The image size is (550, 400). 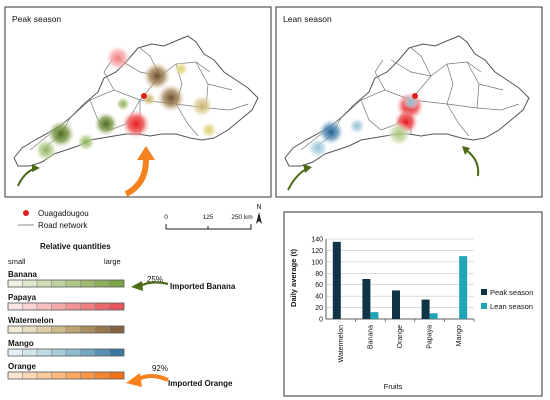 What do you see at coordinates (152, 378) in the screenshot?
I see `imported-orange-legend-arrow` at bounding box center [152, 378].